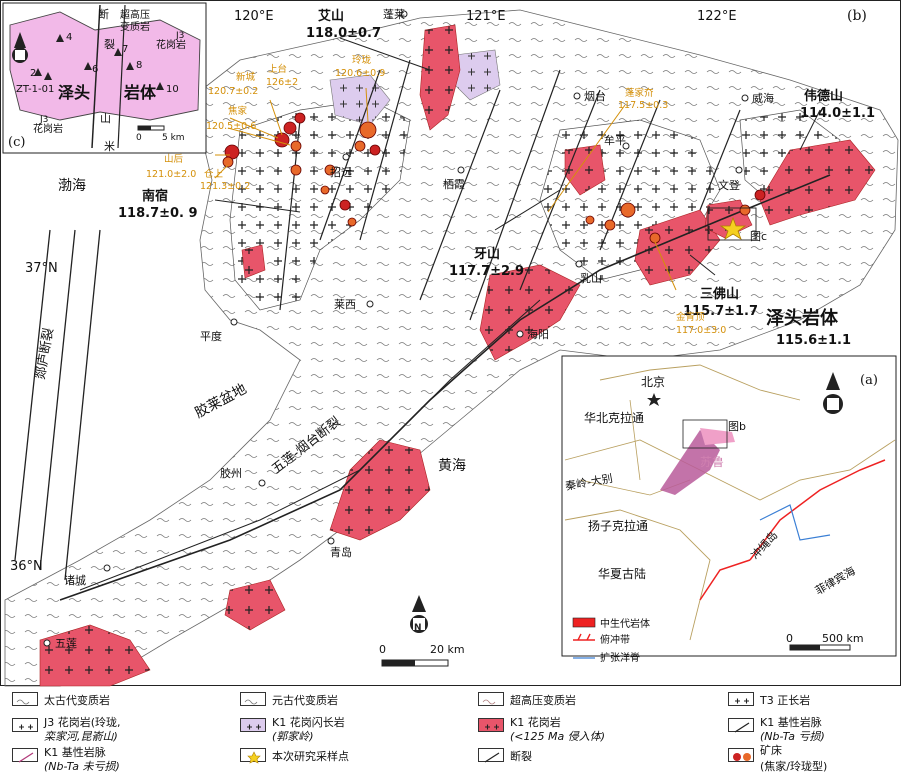  Describe the element at coordinates (103, 14) in the screenshot. I see `inset-c-fault-1: 断` at that location.